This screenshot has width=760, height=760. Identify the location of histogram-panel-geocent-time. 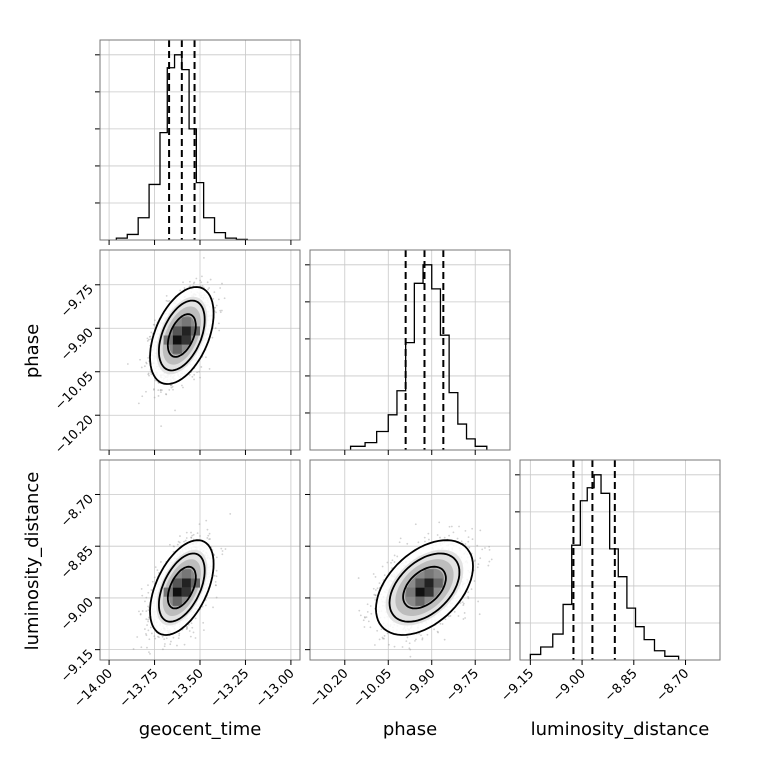
(198, 142).